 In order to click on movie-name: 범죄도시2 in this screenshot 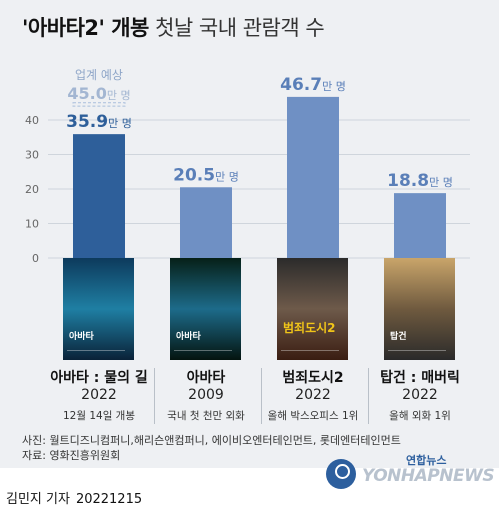, I will do `click(313, 378)`.